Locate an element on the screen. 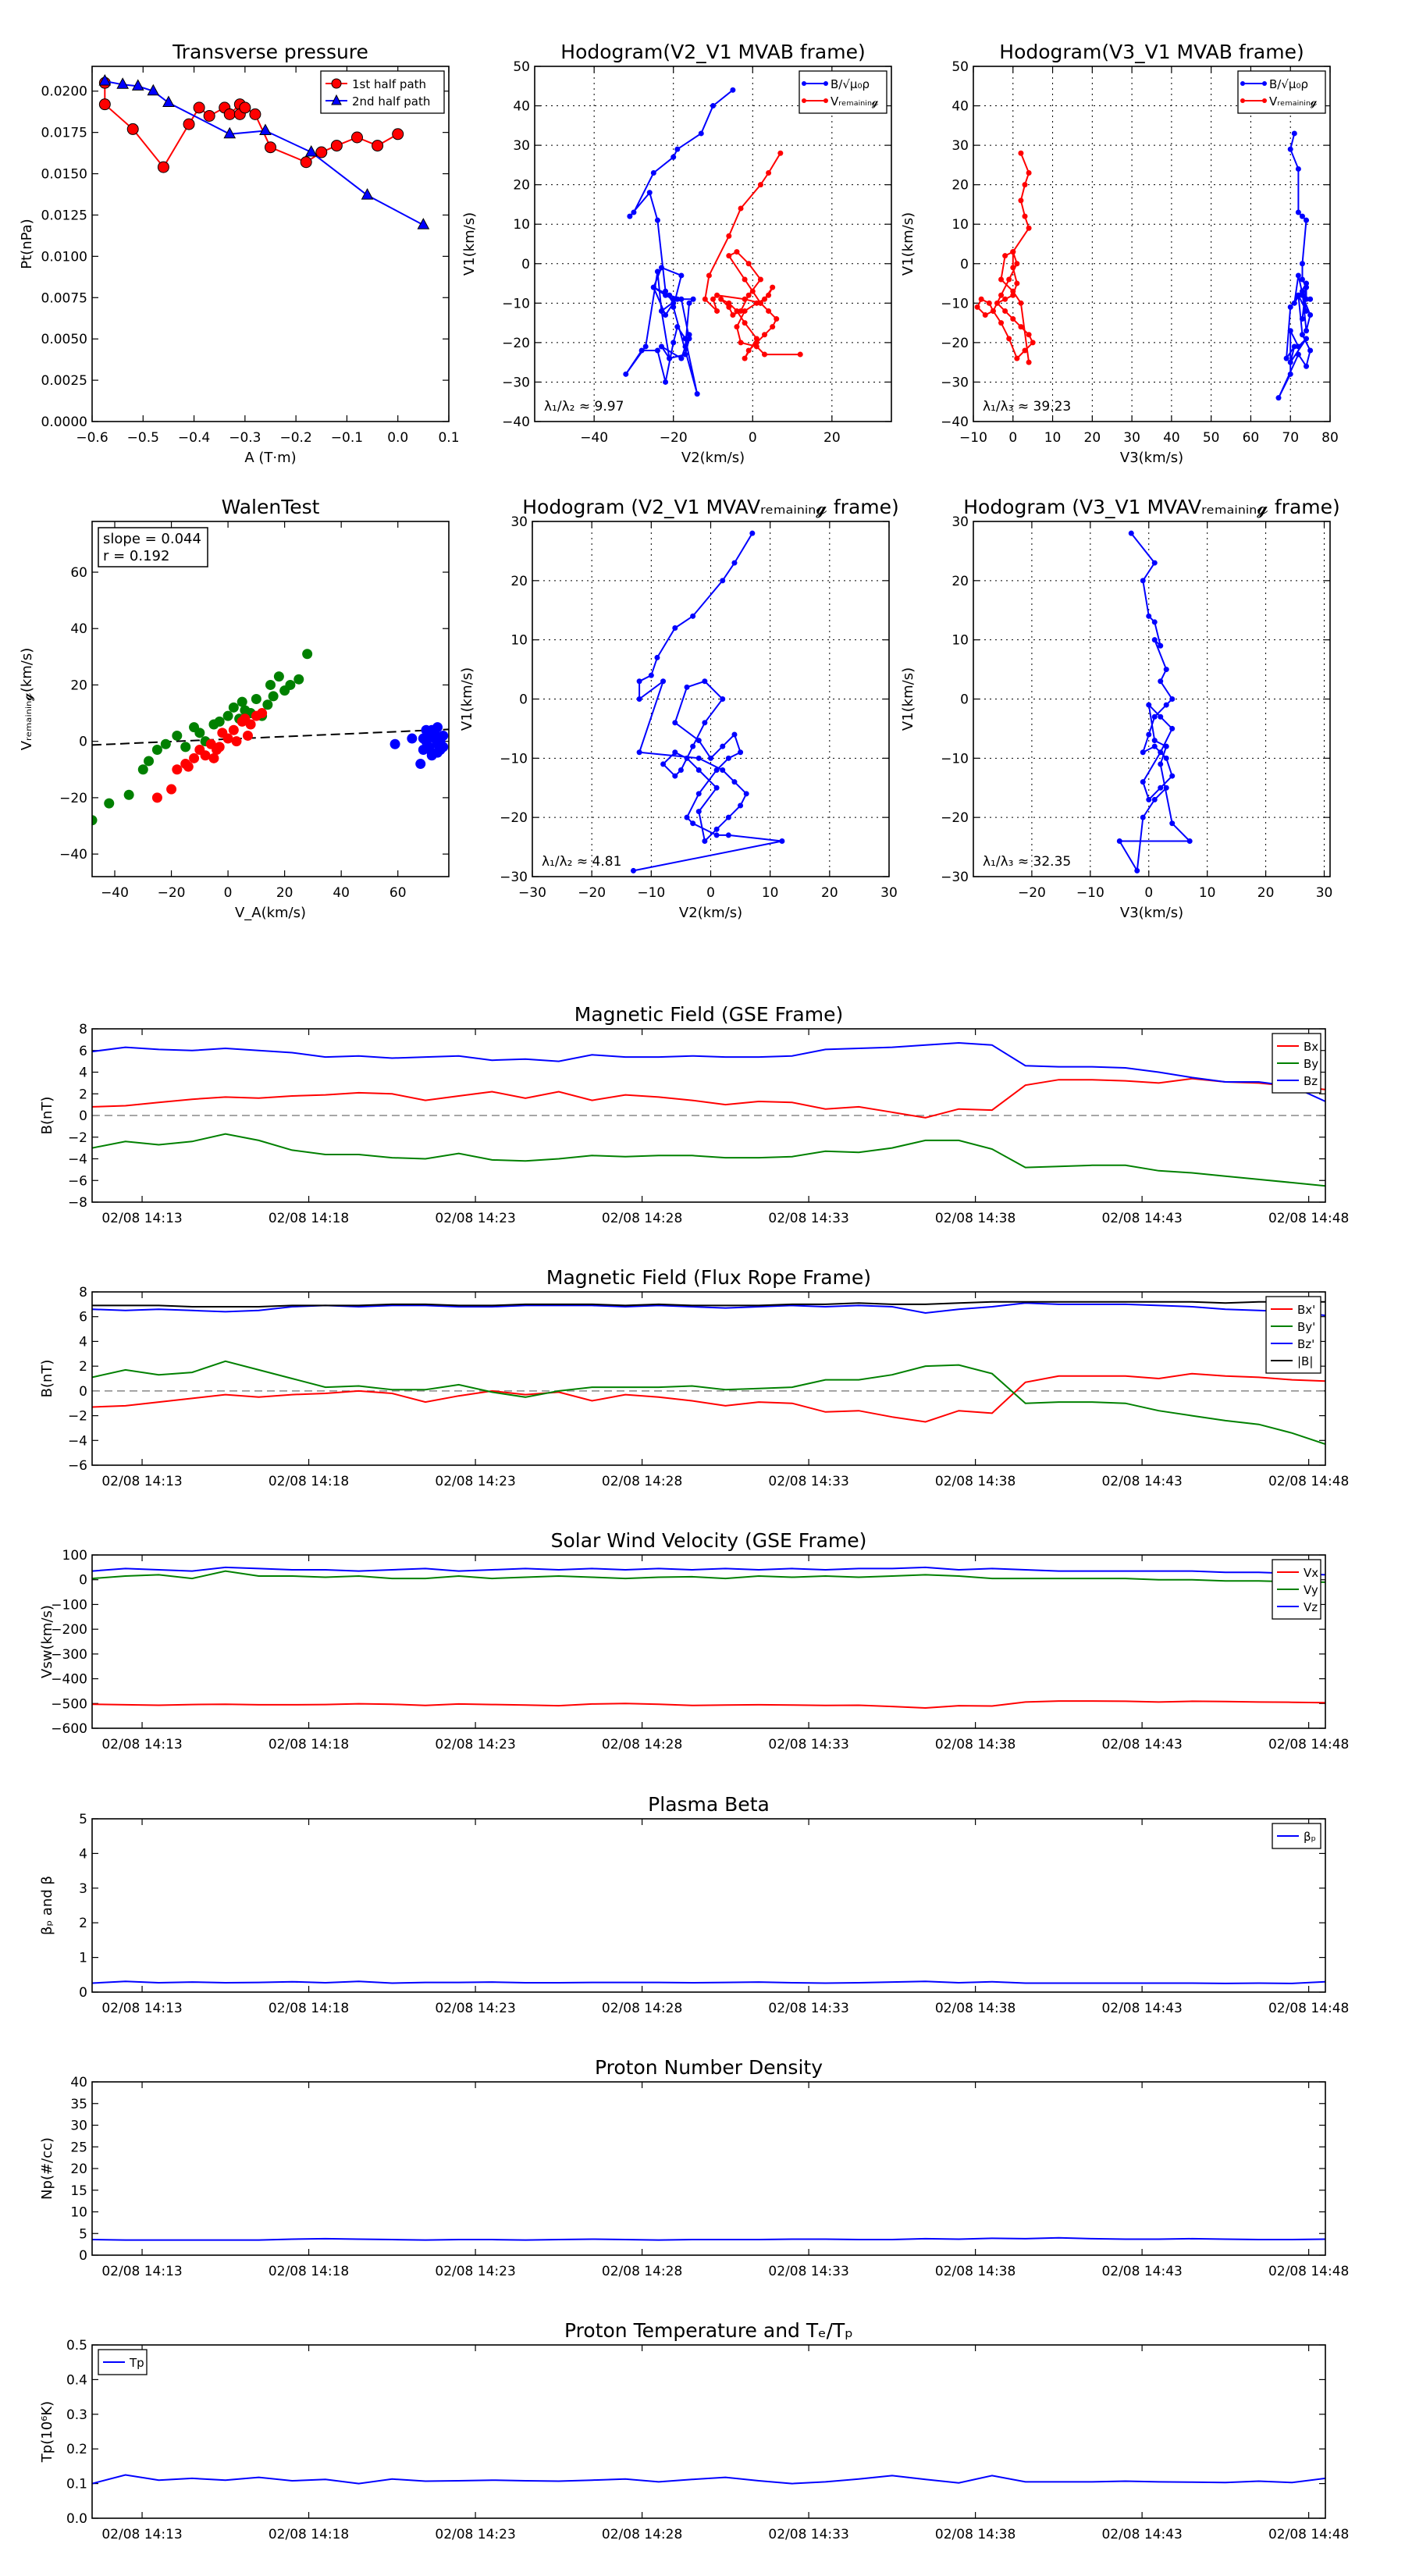  y-tick-label: 0.0050 is located at coordinates (64, 339).